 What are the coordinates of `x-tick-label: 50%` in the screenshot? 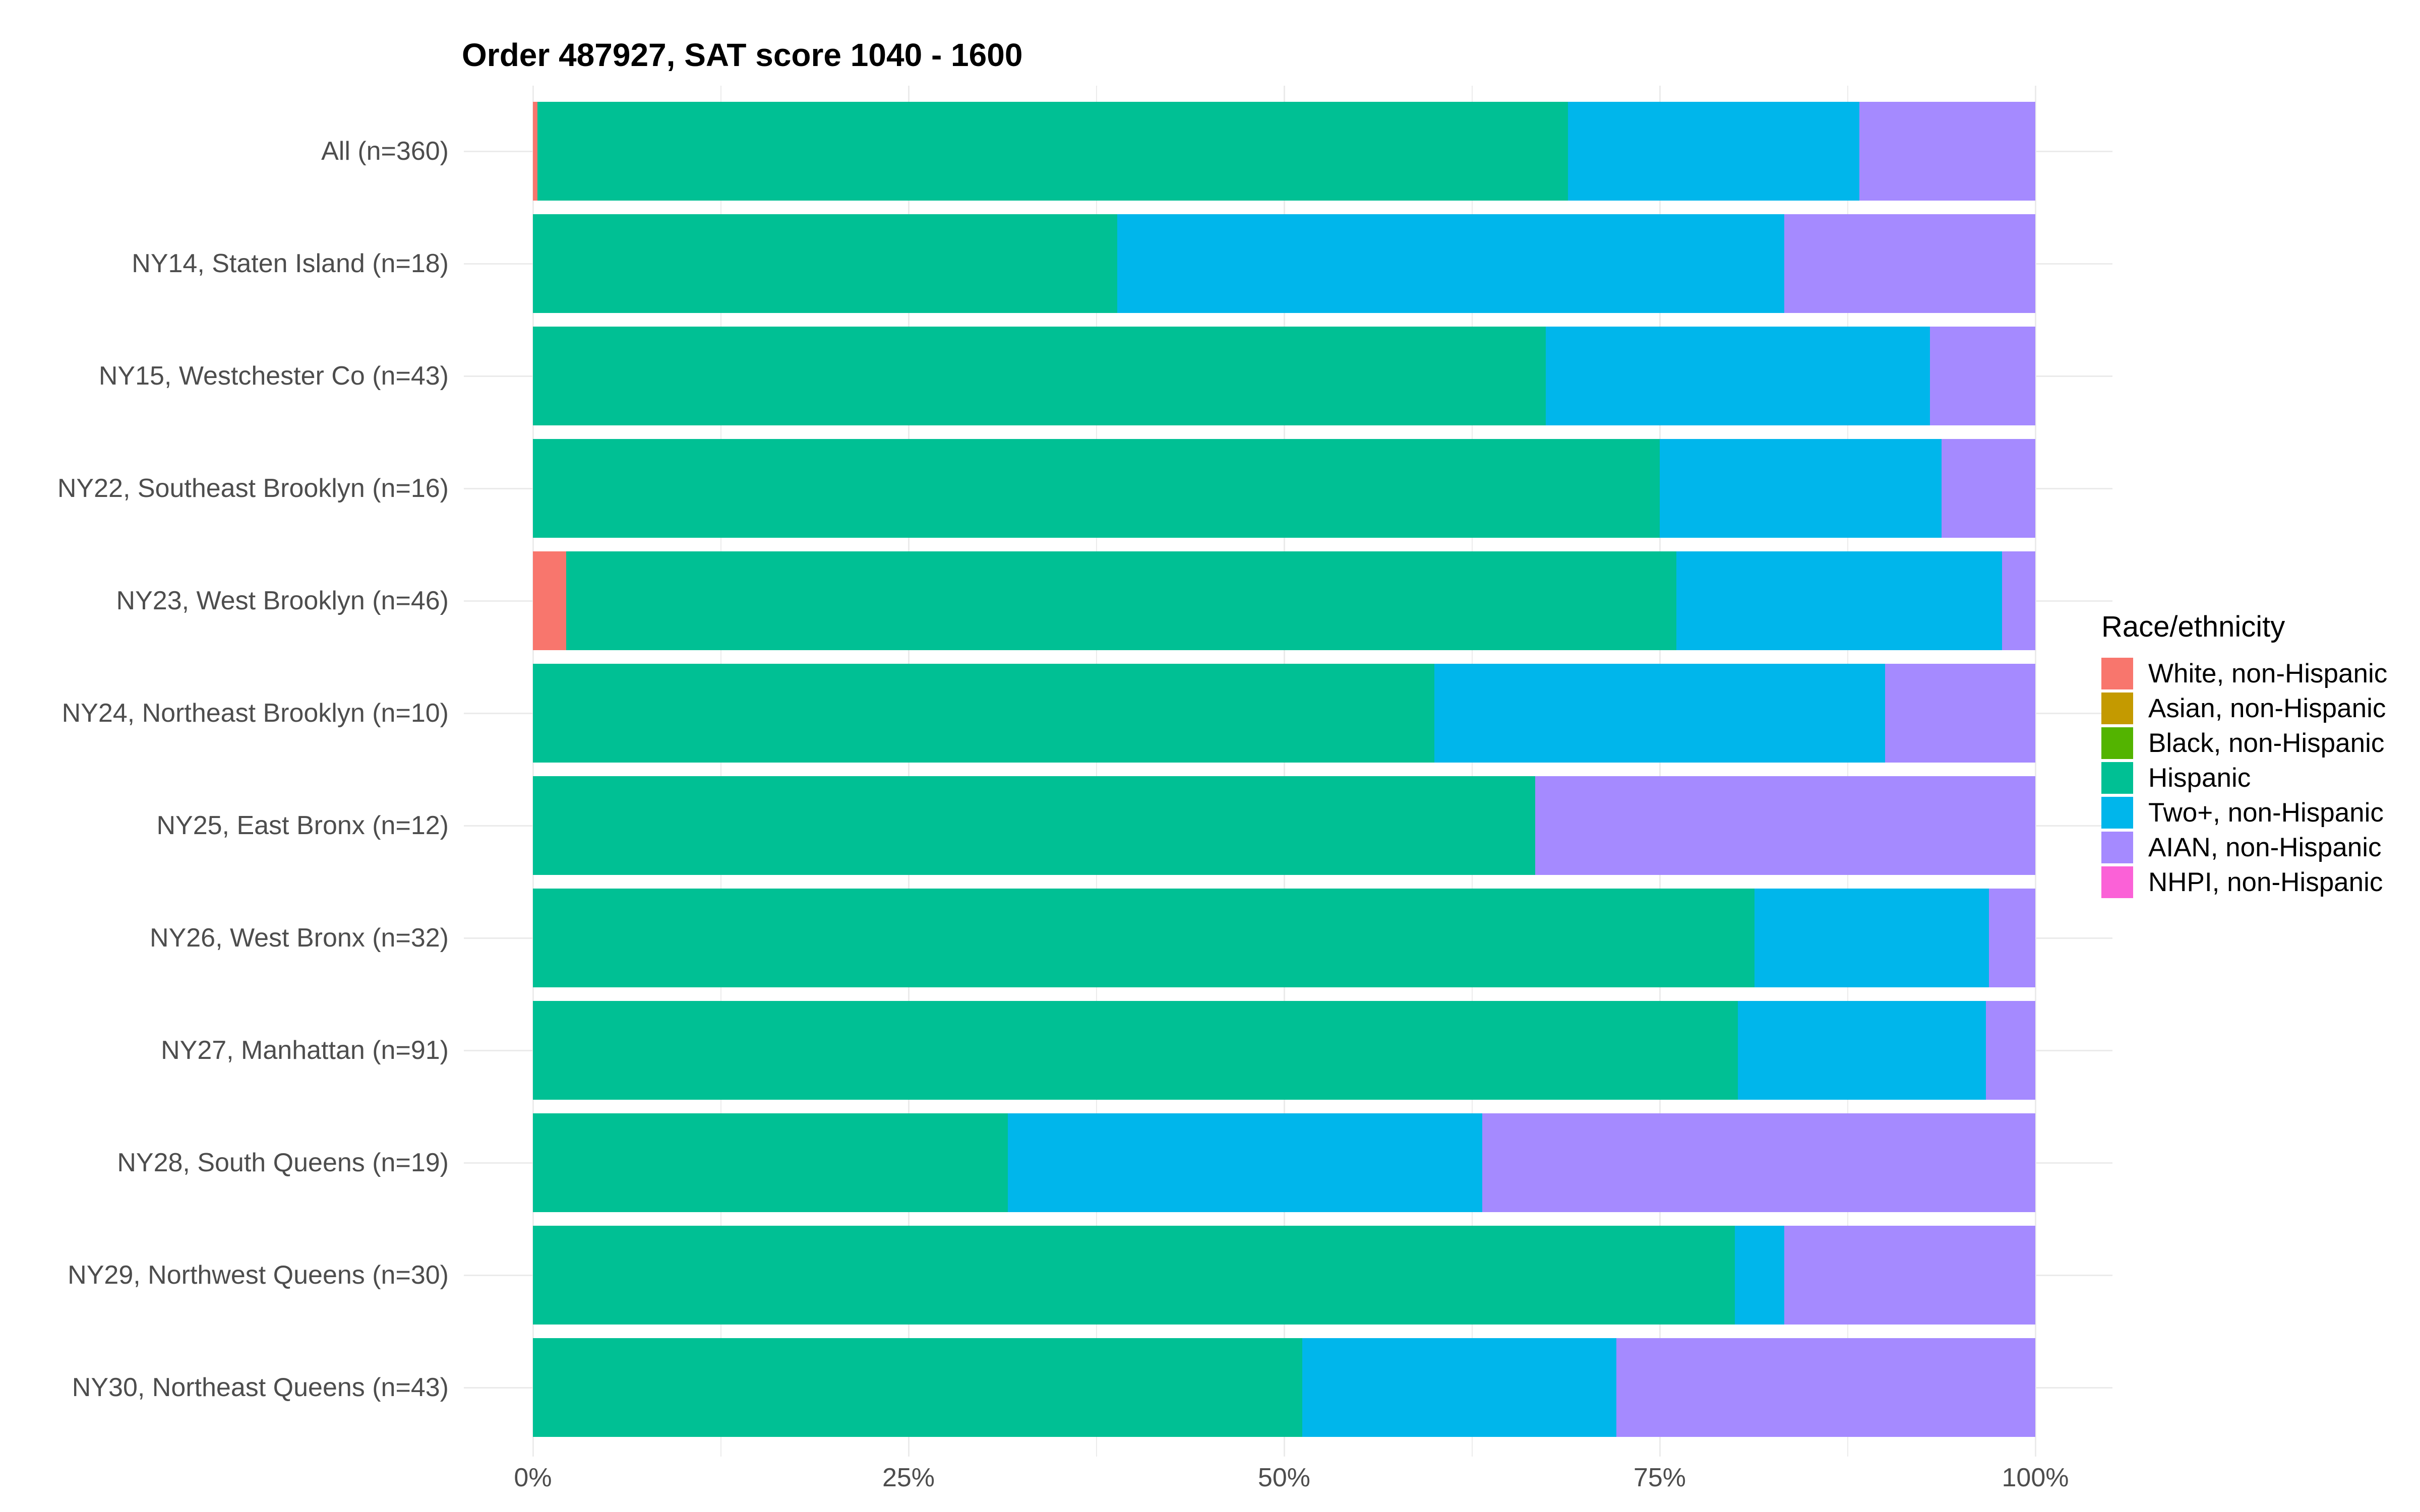 It's located at (1284, 1478).